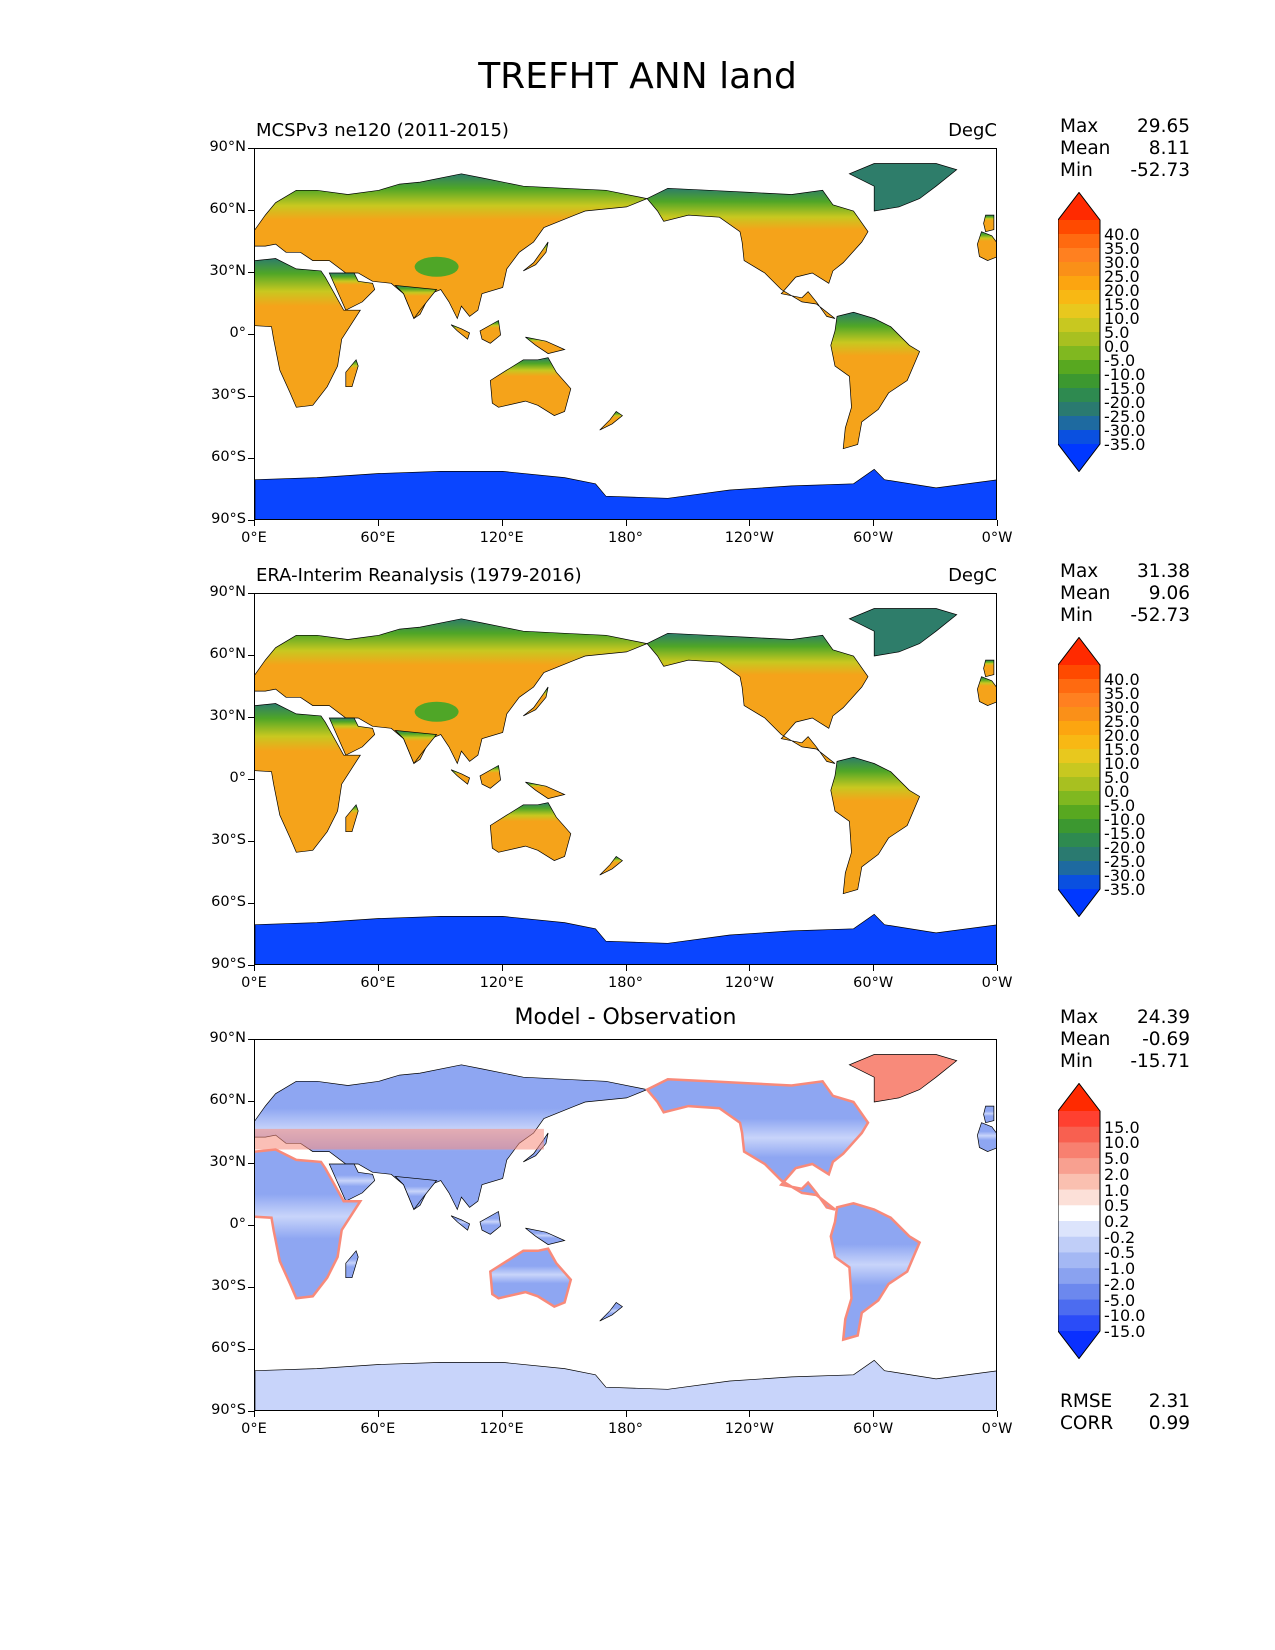  Describe the element at coordinates (452, 691) in the screenshot. I see `land-eurasia` at that location.